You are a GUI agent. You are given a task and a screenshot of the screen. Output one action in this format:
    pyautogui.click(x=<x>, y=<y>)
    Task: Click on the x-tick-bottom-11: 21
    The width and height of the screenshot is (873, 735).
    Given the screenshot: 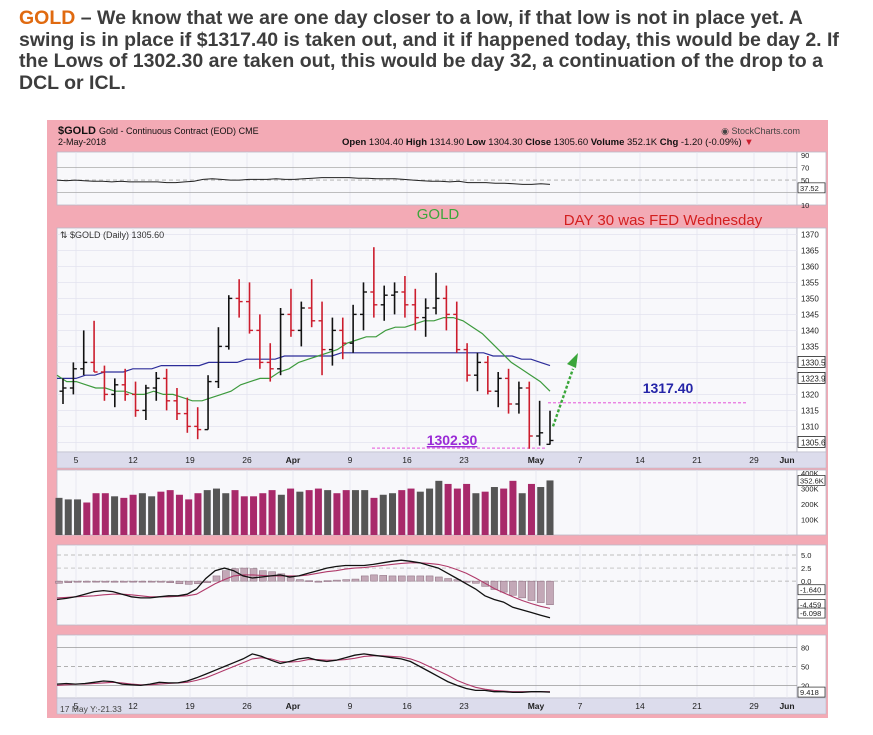 What is the action you would take?
    pyautogui.click(x=697, y=706)
    